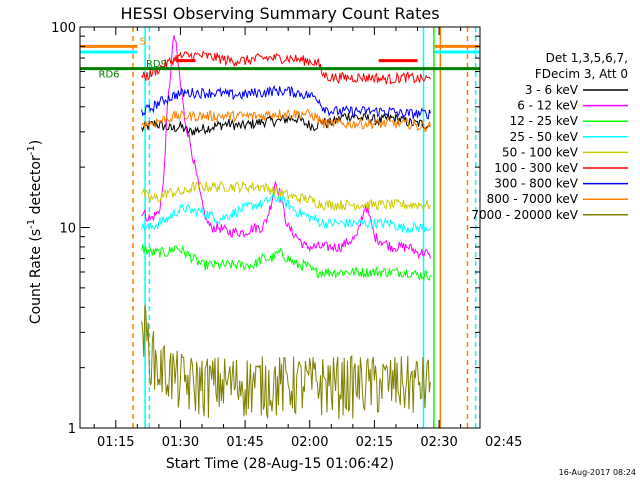 The height and width of the screenshot is (480, 640). What do you see at coordinates (36, 187) in the screenshot?
I see `y-axis-label-part-2: detector` at bounding box center [36, 187].